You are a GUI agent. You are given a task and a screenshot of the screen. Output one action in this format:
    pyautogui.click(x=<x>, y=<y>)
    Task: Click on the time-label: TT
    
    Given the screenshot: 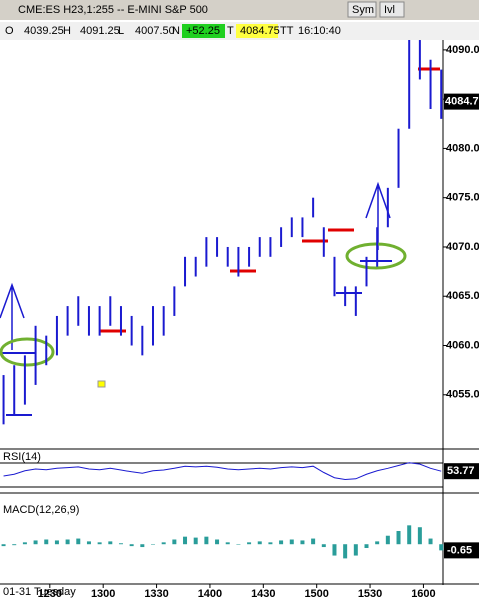 What is the action you would take?
    pyautogui.click(x=287, y=31)
    